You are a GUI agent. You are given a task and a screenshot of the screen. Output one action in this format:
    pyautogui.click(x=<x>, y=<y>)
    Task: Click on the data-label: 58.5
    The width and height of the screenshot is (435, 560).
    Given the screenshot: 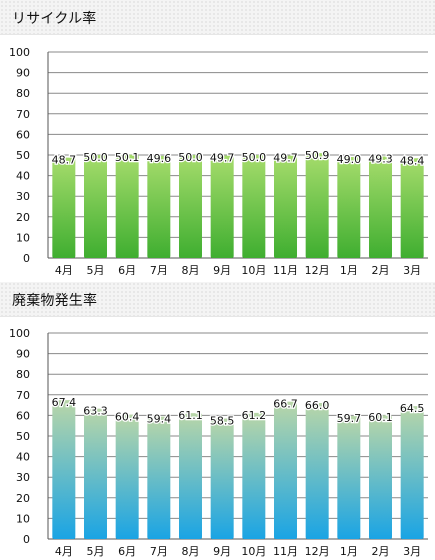 What is the action you would take?
    pyautogui.click(x=222, y=420)
    